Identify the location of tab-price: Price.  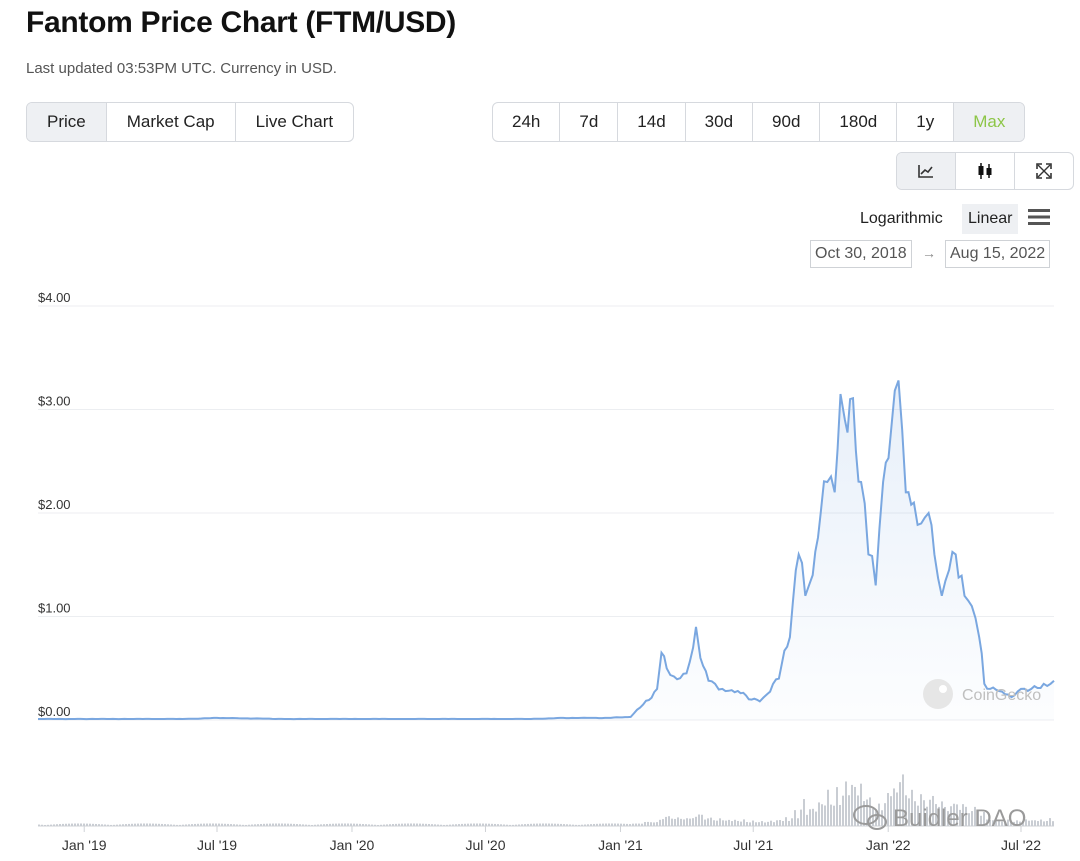
(67, 122).